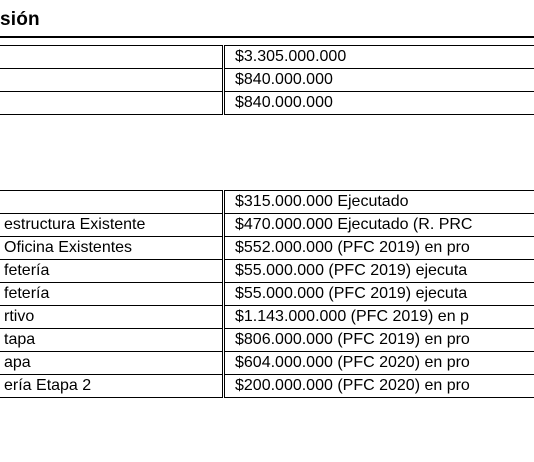 The image size is (534, 462). I want to click on row-value: $200.000.000 (PFC 2020) en pro, so click(378, 386).